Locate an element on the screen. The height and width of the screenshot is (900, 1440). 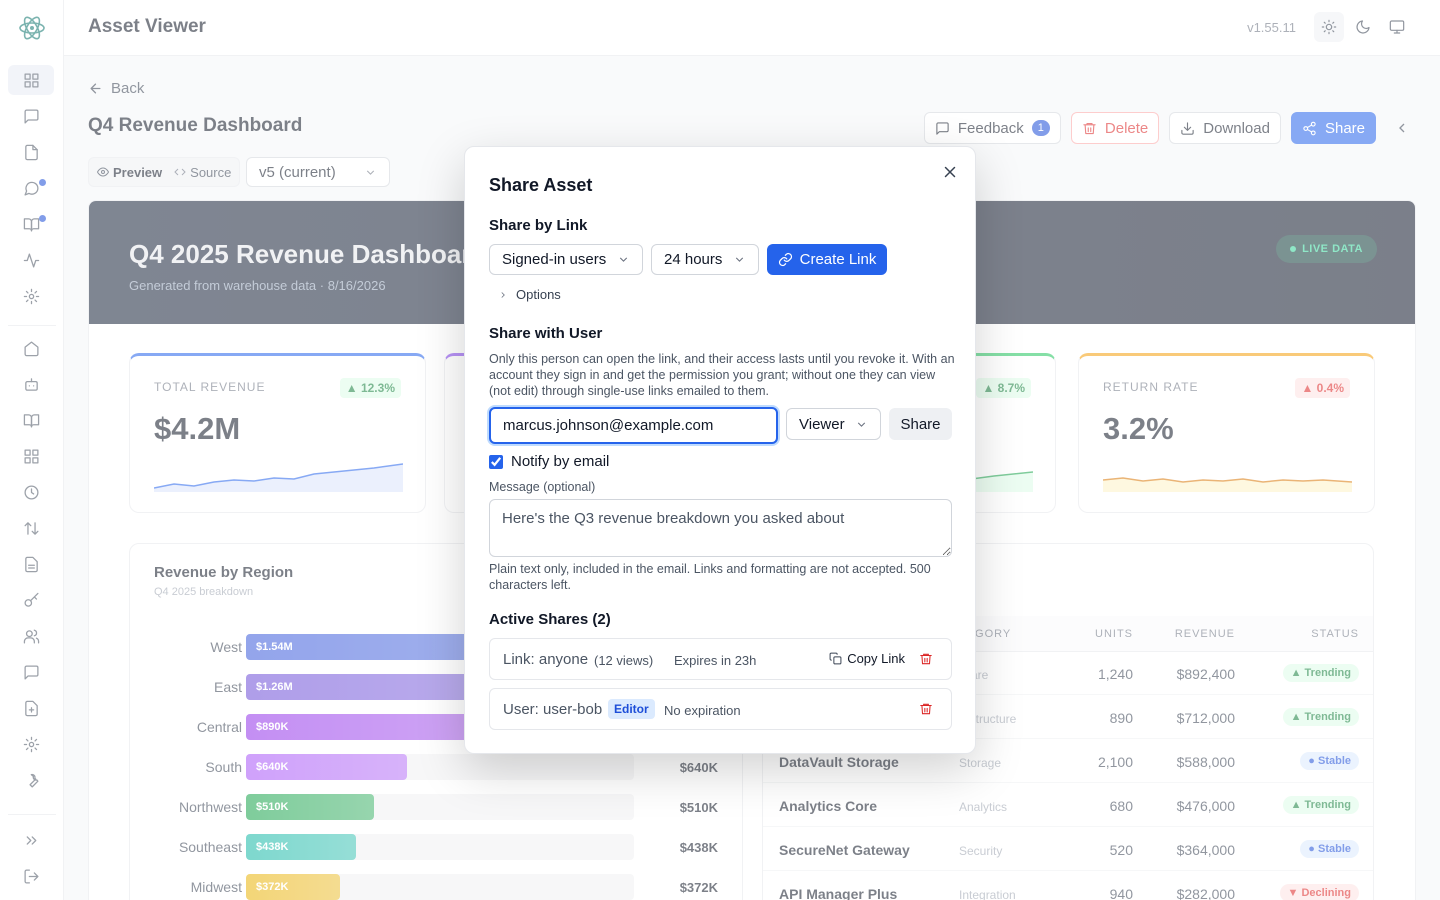
product-units: 520 is located at coordinates (1121, 850).